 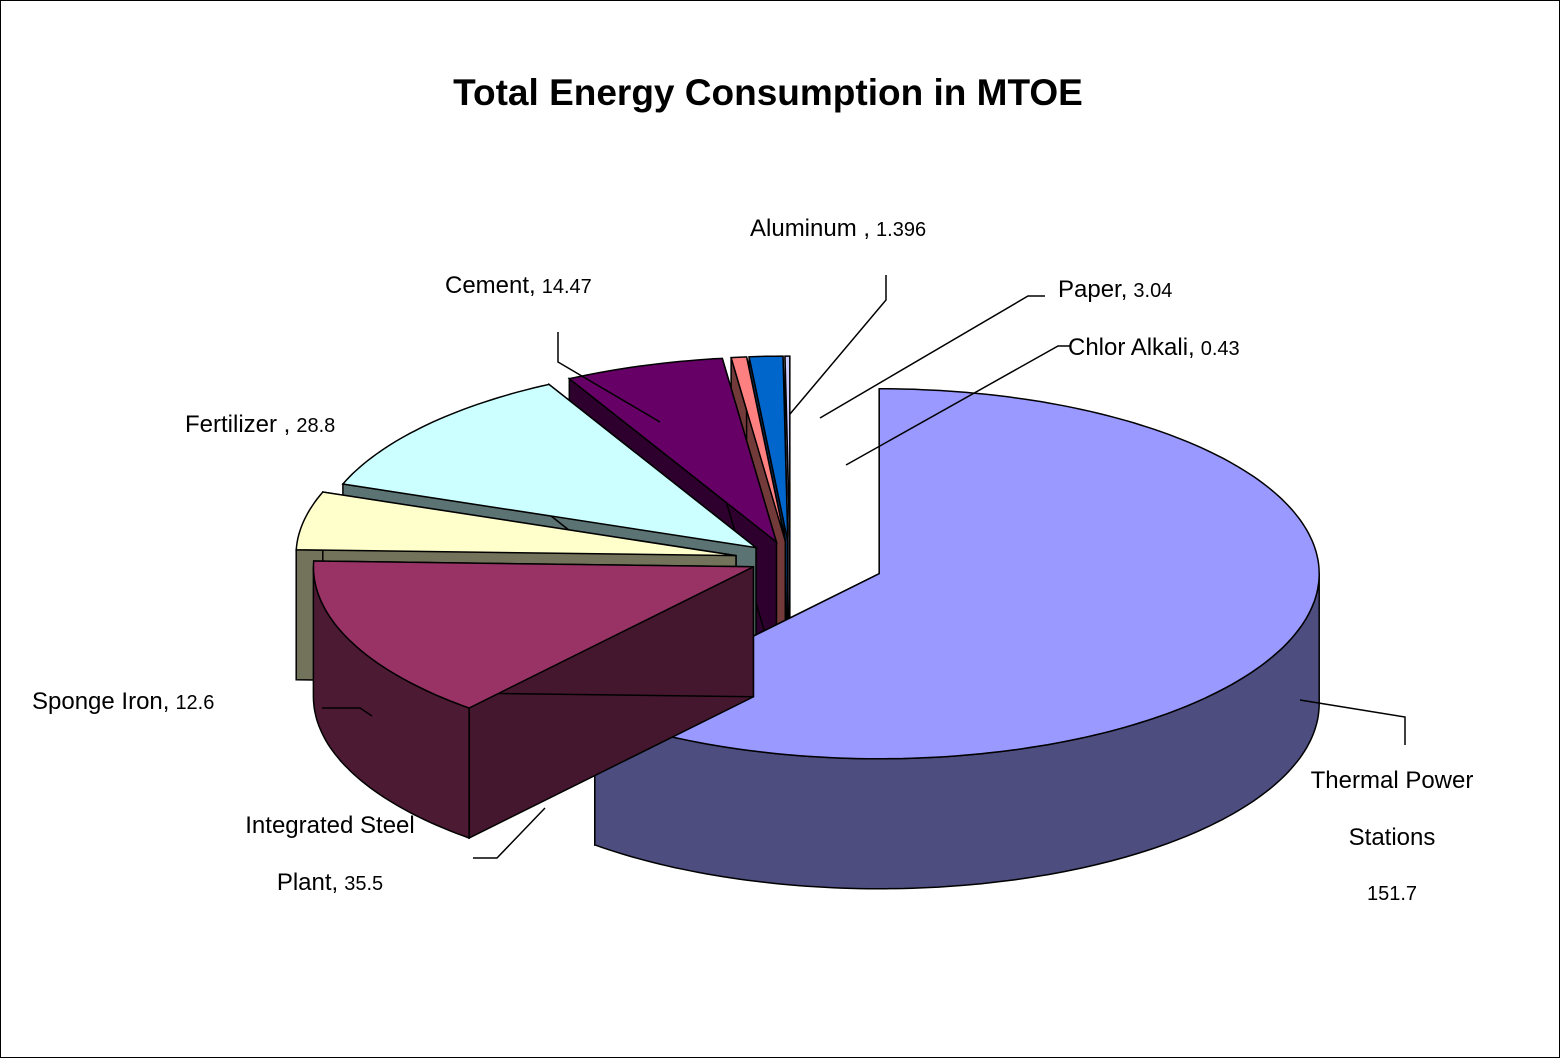 I want to click on value-label: 3.04, so click(x=1153, y=291).